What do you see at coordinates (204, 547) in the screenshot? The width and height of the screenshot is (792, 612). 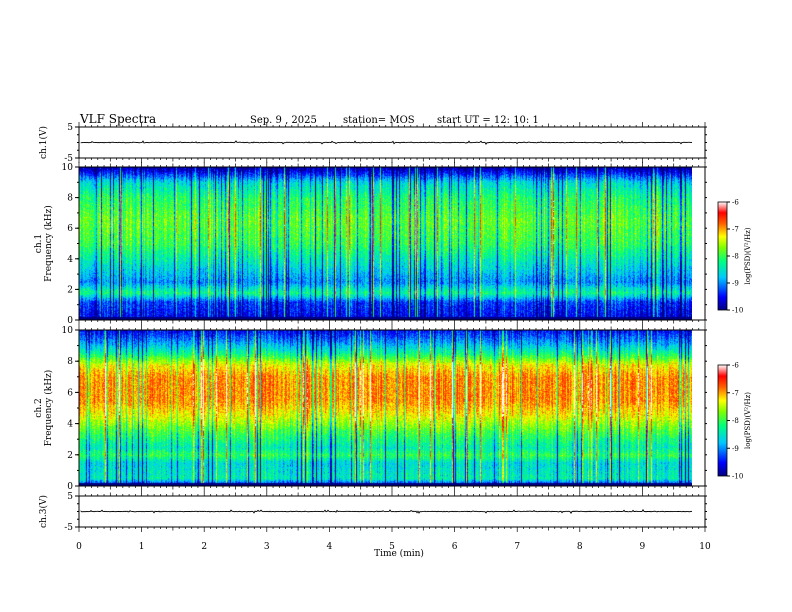 I see `time-tick-label: 2` at bounding box center [204, 547].